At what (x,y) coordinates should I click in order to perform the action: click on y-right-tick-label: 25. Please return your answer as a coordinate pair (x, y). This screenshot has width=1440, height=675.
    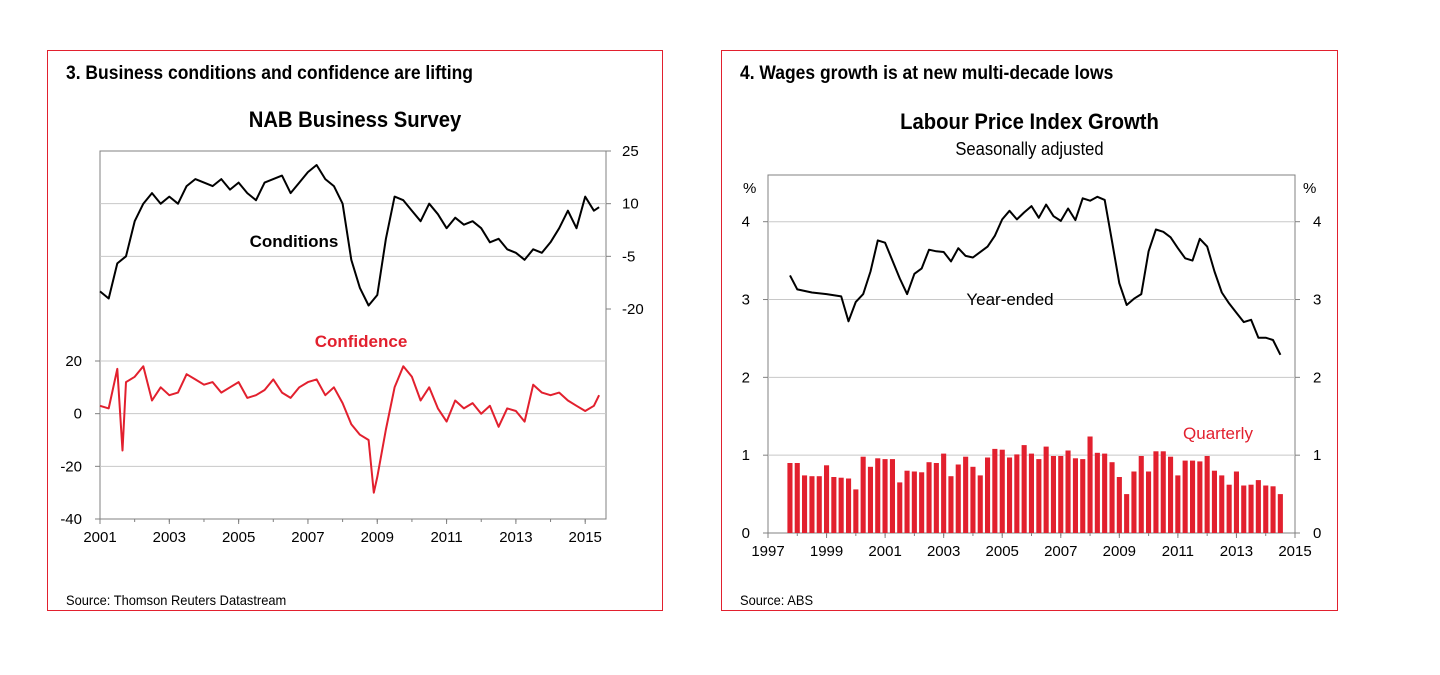
    Looking at the image, I should click on (630, 151).